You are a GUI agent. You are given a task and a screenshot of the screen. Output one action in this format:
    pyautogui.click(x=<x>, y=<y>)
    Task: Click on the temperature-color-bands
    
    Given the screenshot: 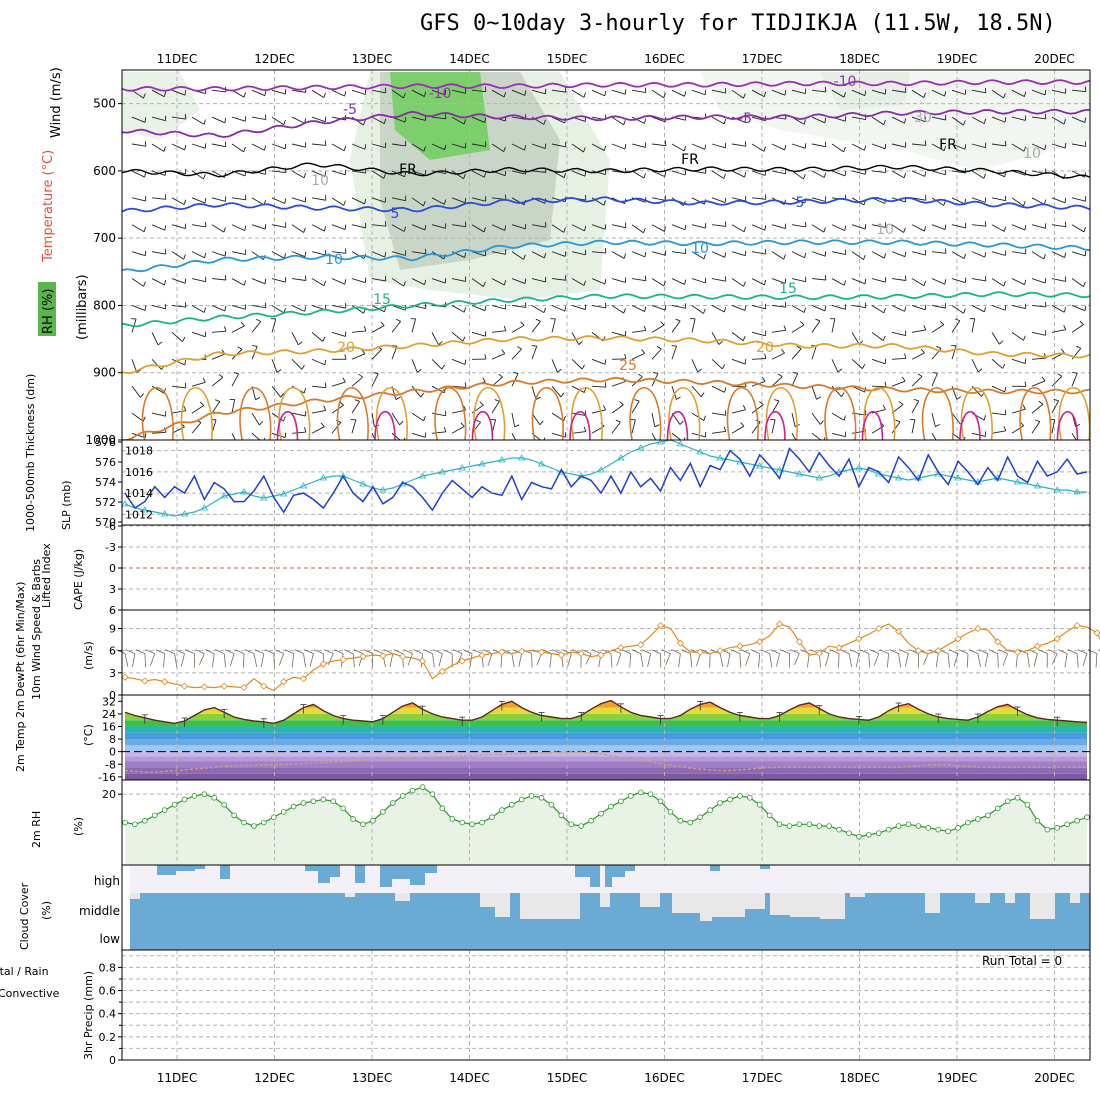 What is the action you would take?
    pyautogui.click(x=606, y=737)
    